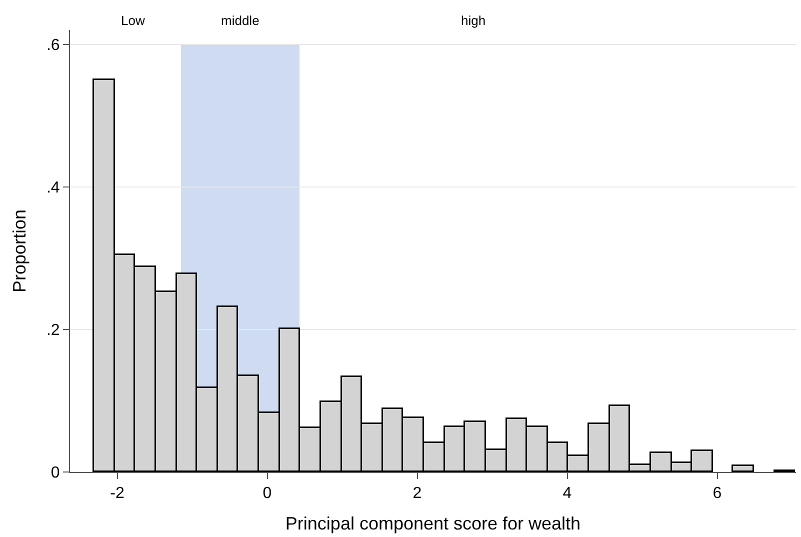 This screenshot has width=801, height=537. Describe the element at coordinates (567, 493) in the screenshot. I see `x-tick-label: 4` at that location.